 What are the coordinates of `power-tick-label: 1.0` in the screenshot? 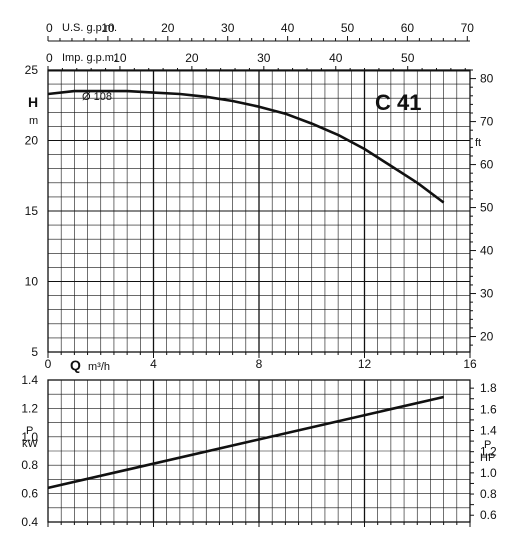 It's located at (29, 437).